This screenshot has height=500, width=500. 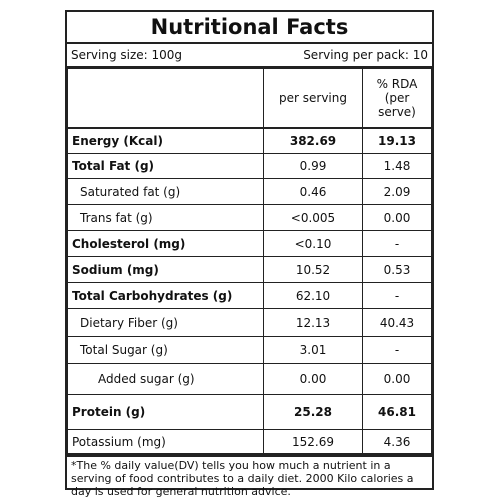 What do you see at coordinates (165, 191) in the screenshot?
I see `nutrient-name: Saturated fat (g)` at bounding box center [165, 191].